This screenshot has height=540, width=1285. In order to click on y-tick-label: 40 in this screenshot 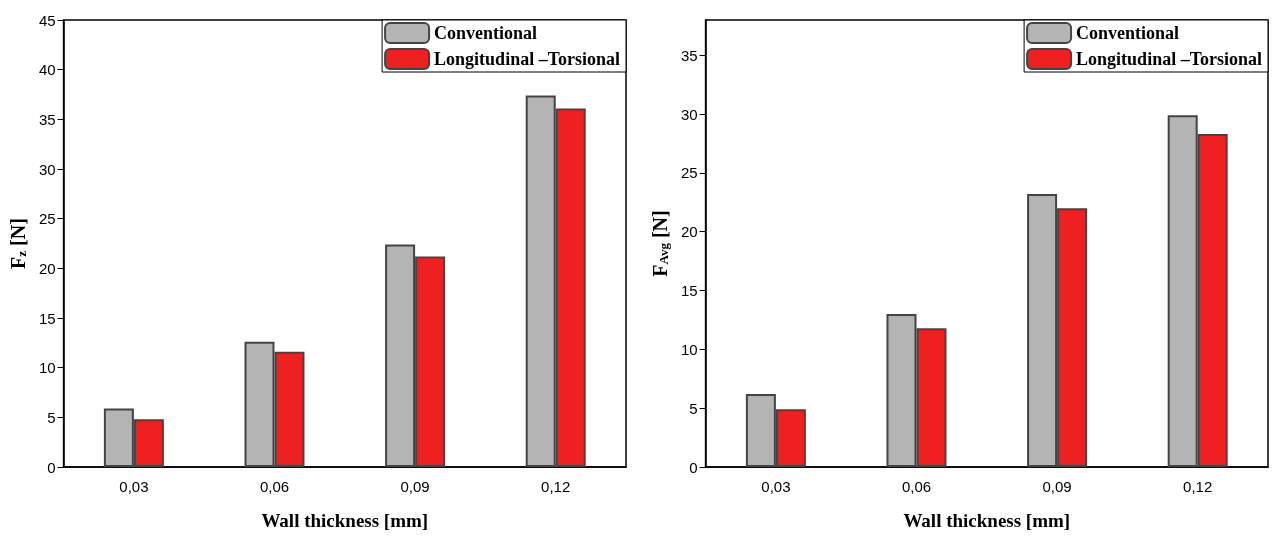, I will do `click(47, 70)`.